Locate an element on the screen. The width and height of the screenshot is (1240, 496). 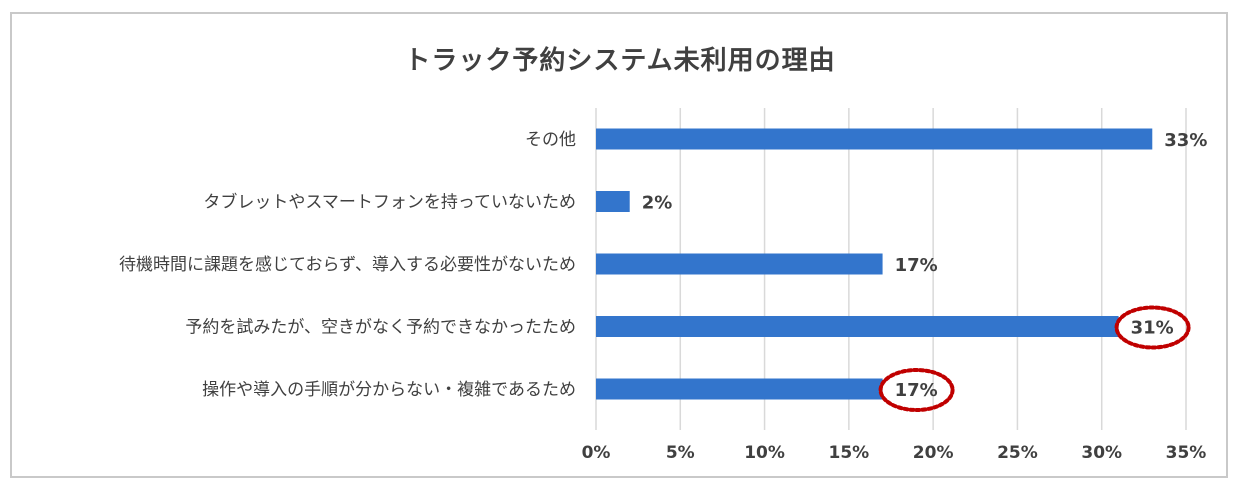
x-tick-label: 35% is located at coordinates (1186, 453).